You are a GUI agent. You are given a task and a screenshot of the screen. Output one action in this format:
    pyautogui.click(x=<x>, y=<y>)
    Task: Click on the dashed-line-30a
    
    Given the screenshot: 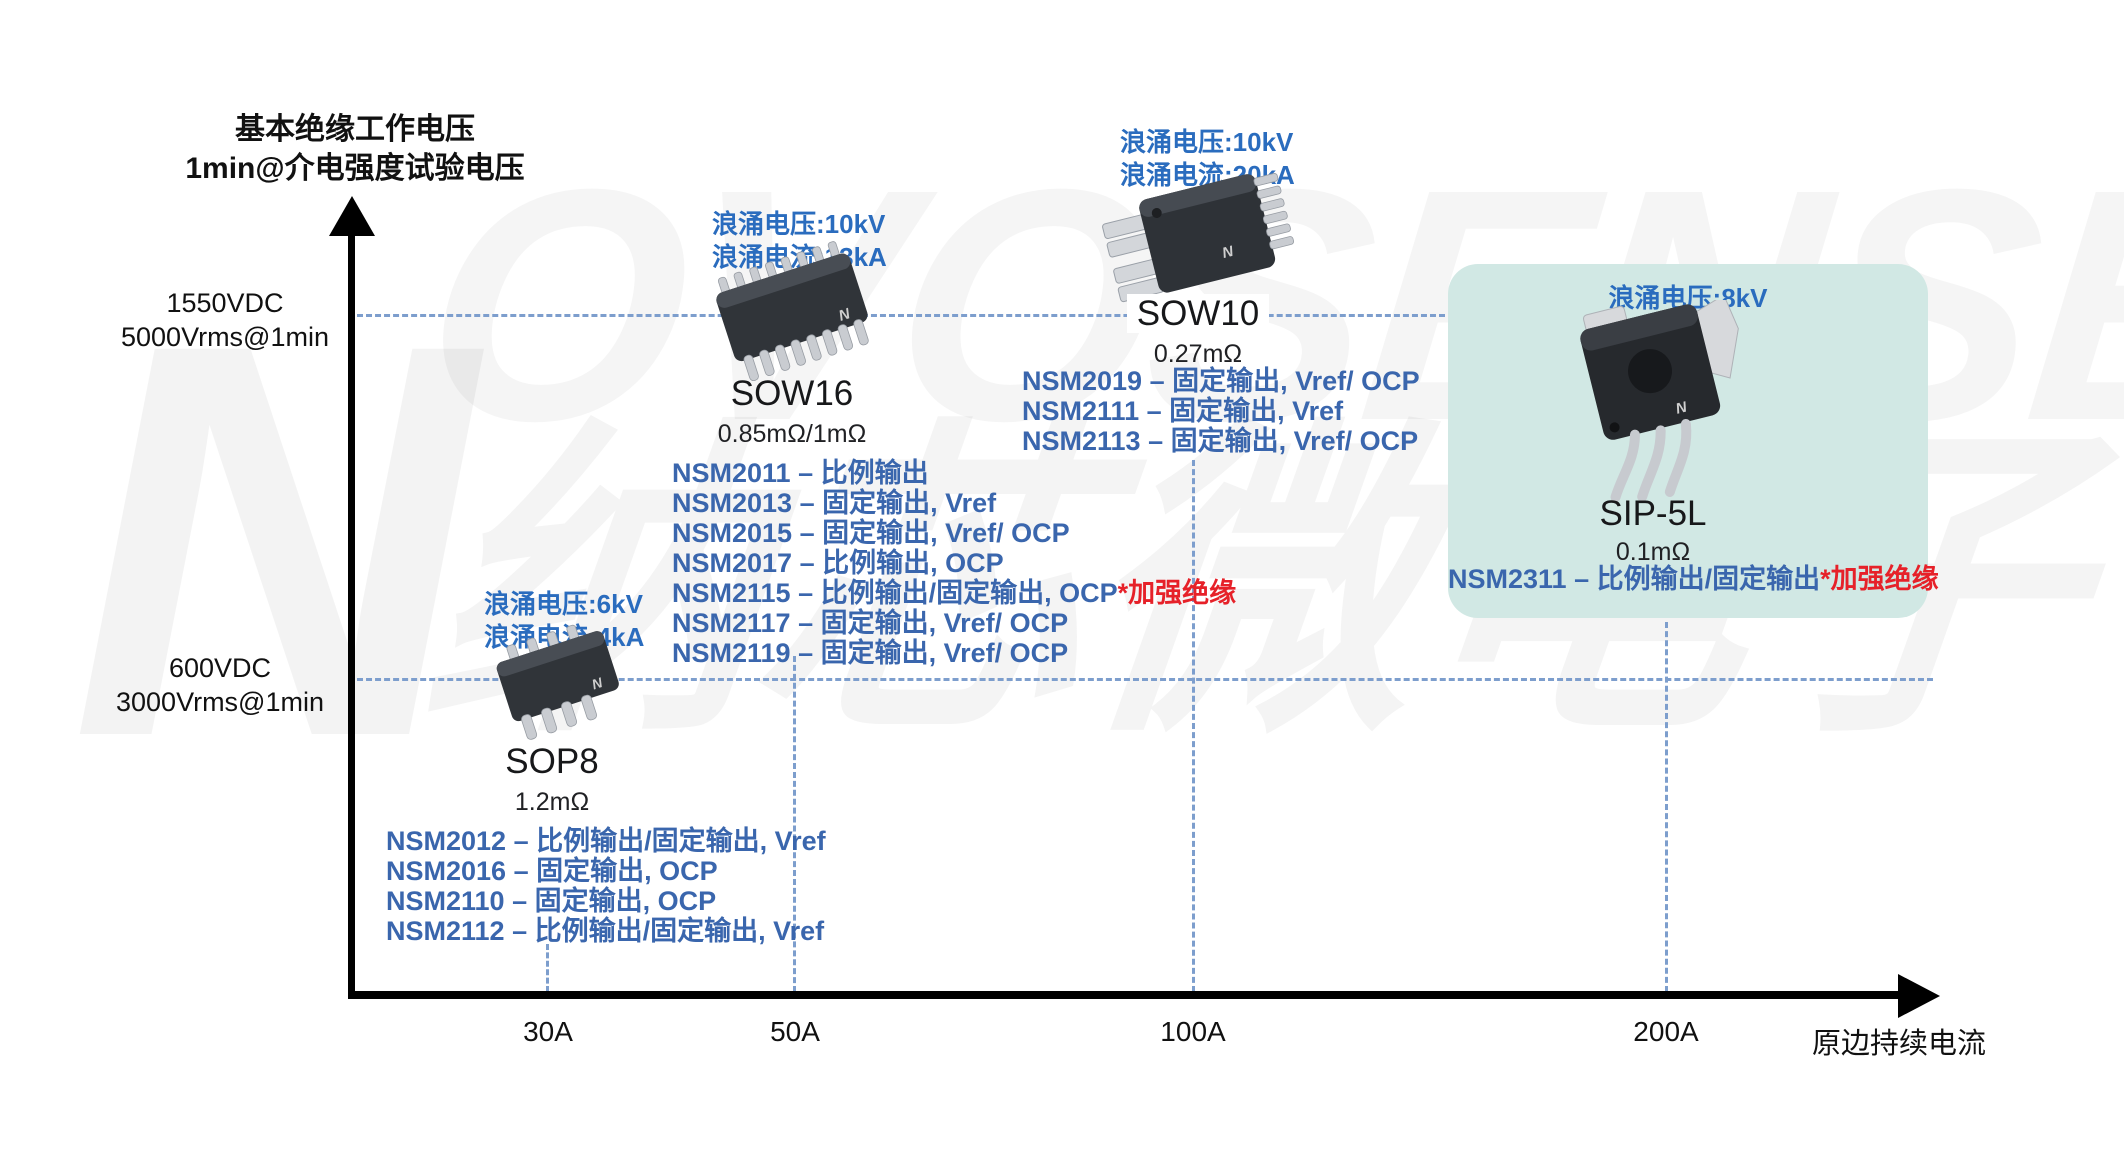 What is the action you would take?
    pyautogui.click(x=547, y=968)
    